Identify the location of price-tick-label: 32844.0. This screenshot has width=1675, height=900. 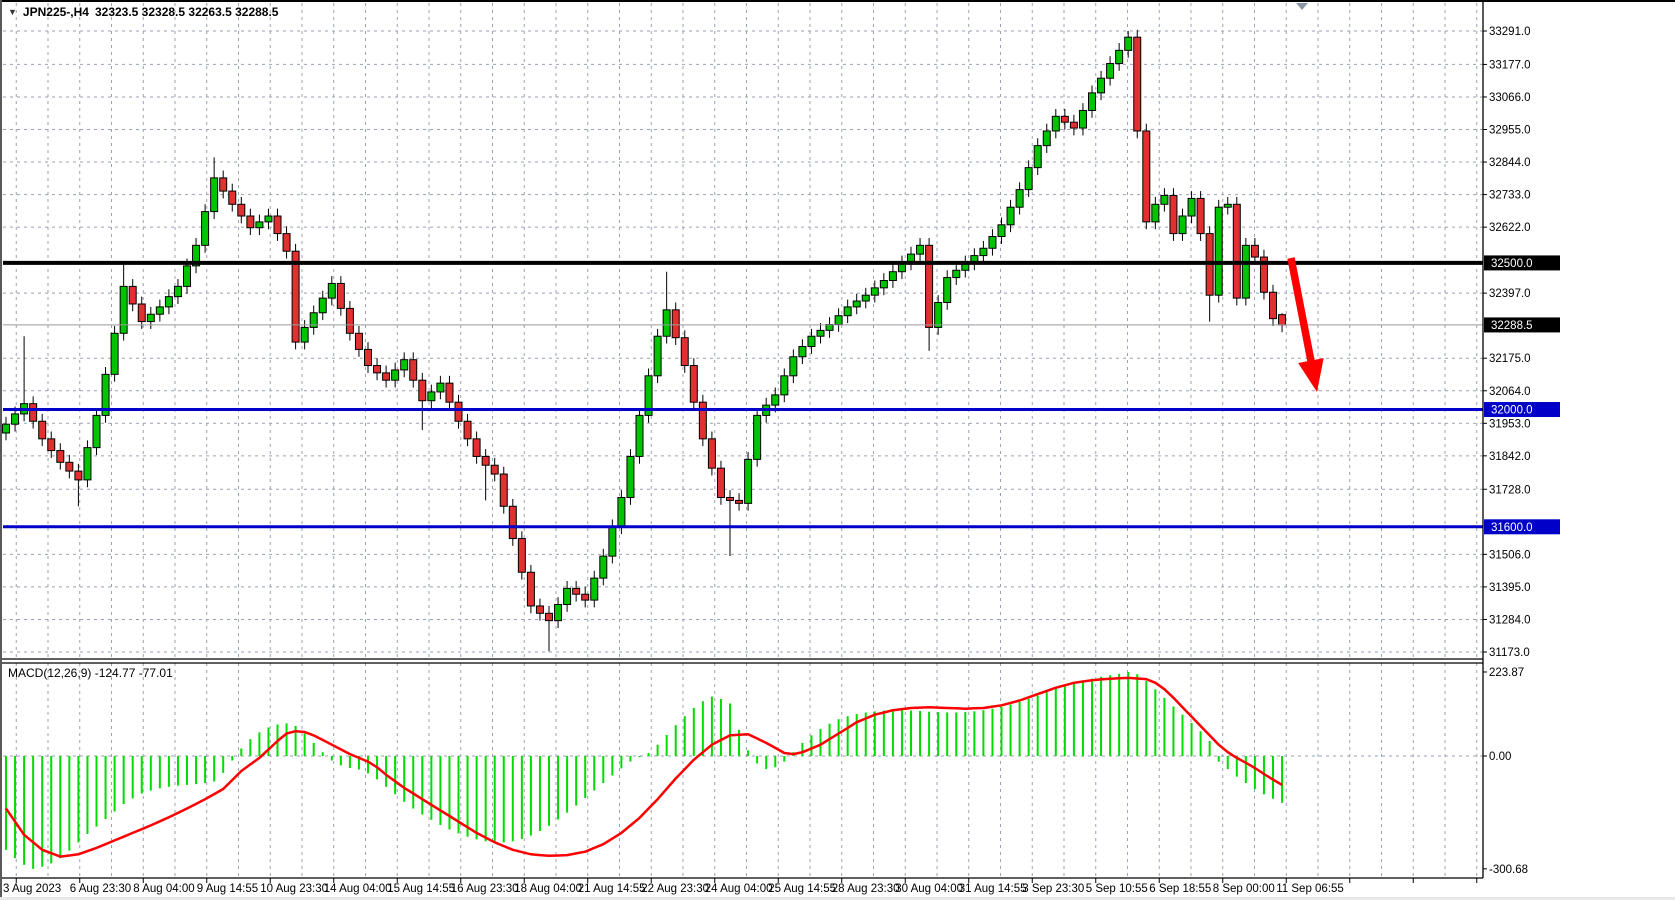
(1510, 163).